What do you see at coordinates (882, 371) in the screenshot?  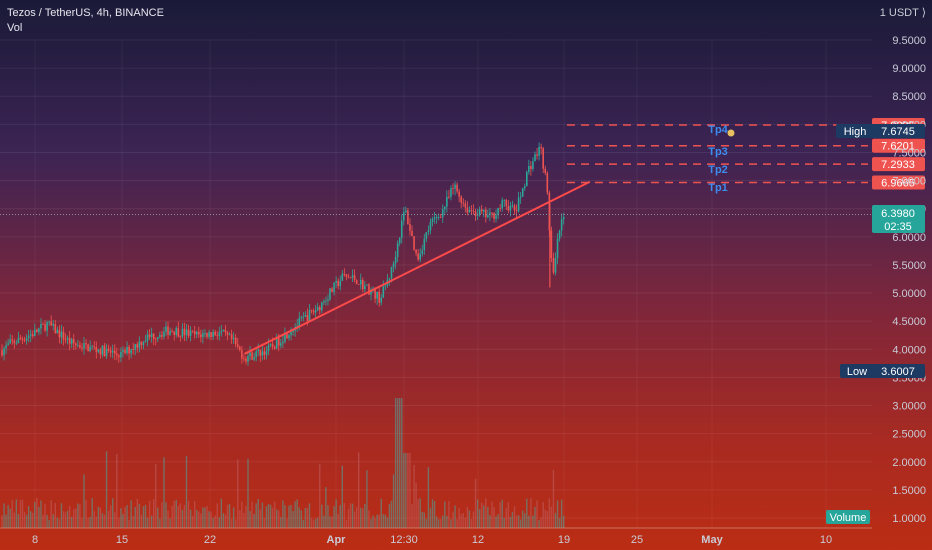 I see `low-marker: Low 3.6007` at bounding box center [882, 371].